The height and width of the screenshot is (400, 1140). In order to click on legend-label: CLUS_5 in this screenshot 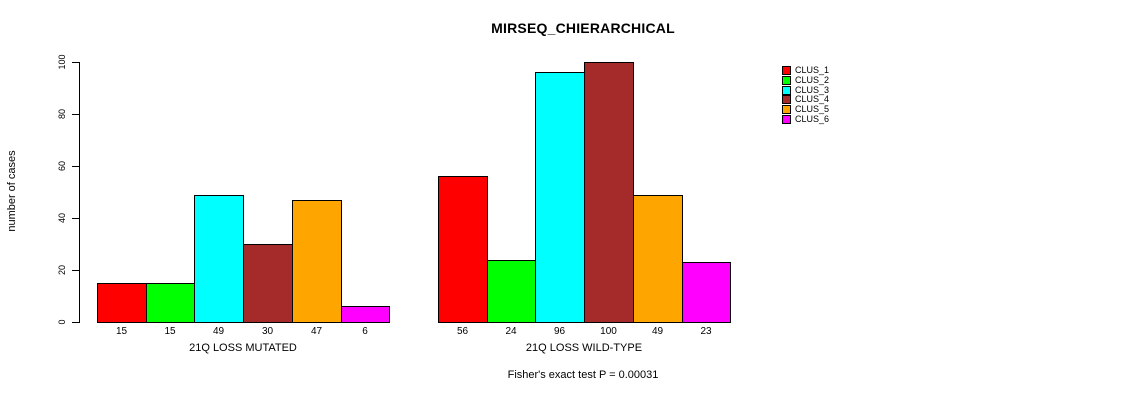, I will do `click(812, 109)`.